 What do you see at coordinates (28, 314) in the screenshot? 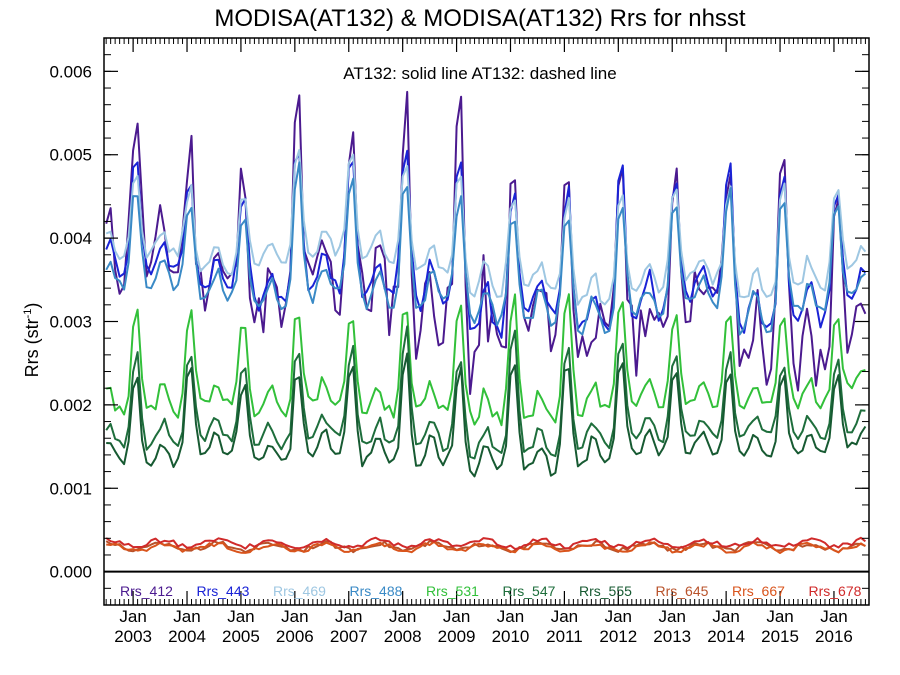
I see `y-axis-label-sup: -1` at bounding box center [28, 314].